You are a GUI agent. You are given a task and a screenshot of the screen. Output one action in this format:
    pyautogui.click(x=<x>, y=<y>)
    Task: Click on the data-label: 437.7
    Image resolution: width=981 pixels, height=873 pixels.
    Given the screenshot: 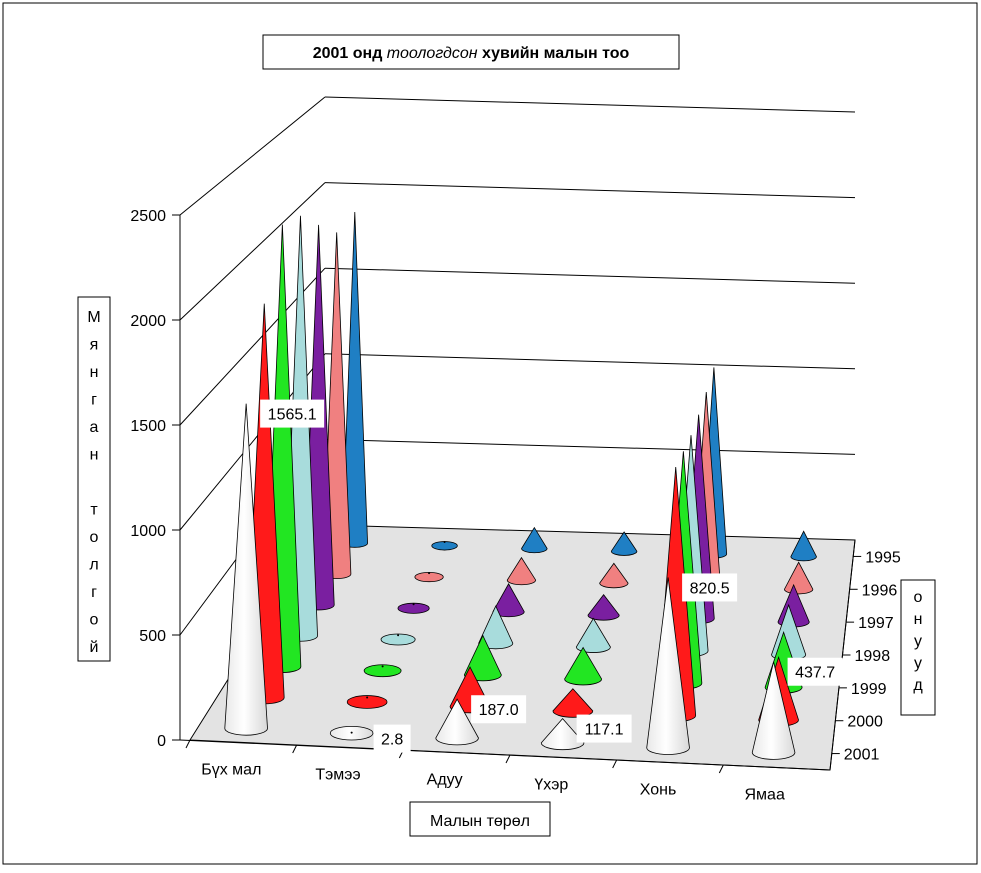 What is the action you would take?
    pyautogui.click(x=815, y=671)
    